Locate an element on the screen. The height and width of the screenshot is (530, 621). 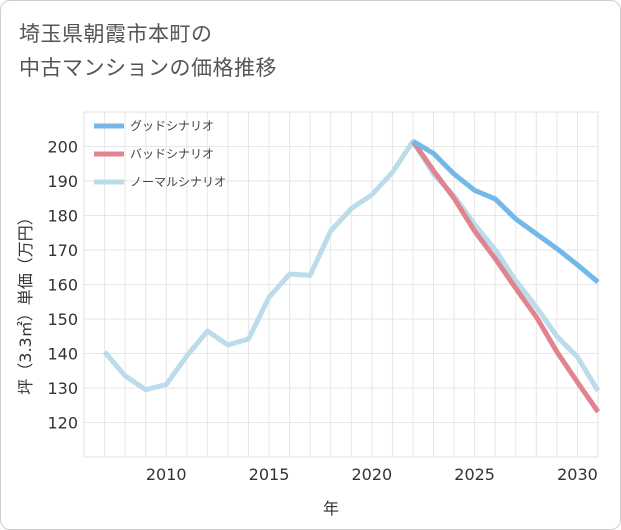
legend-label-2: ノーマルシナリオ is located at coordinates (178, 182).